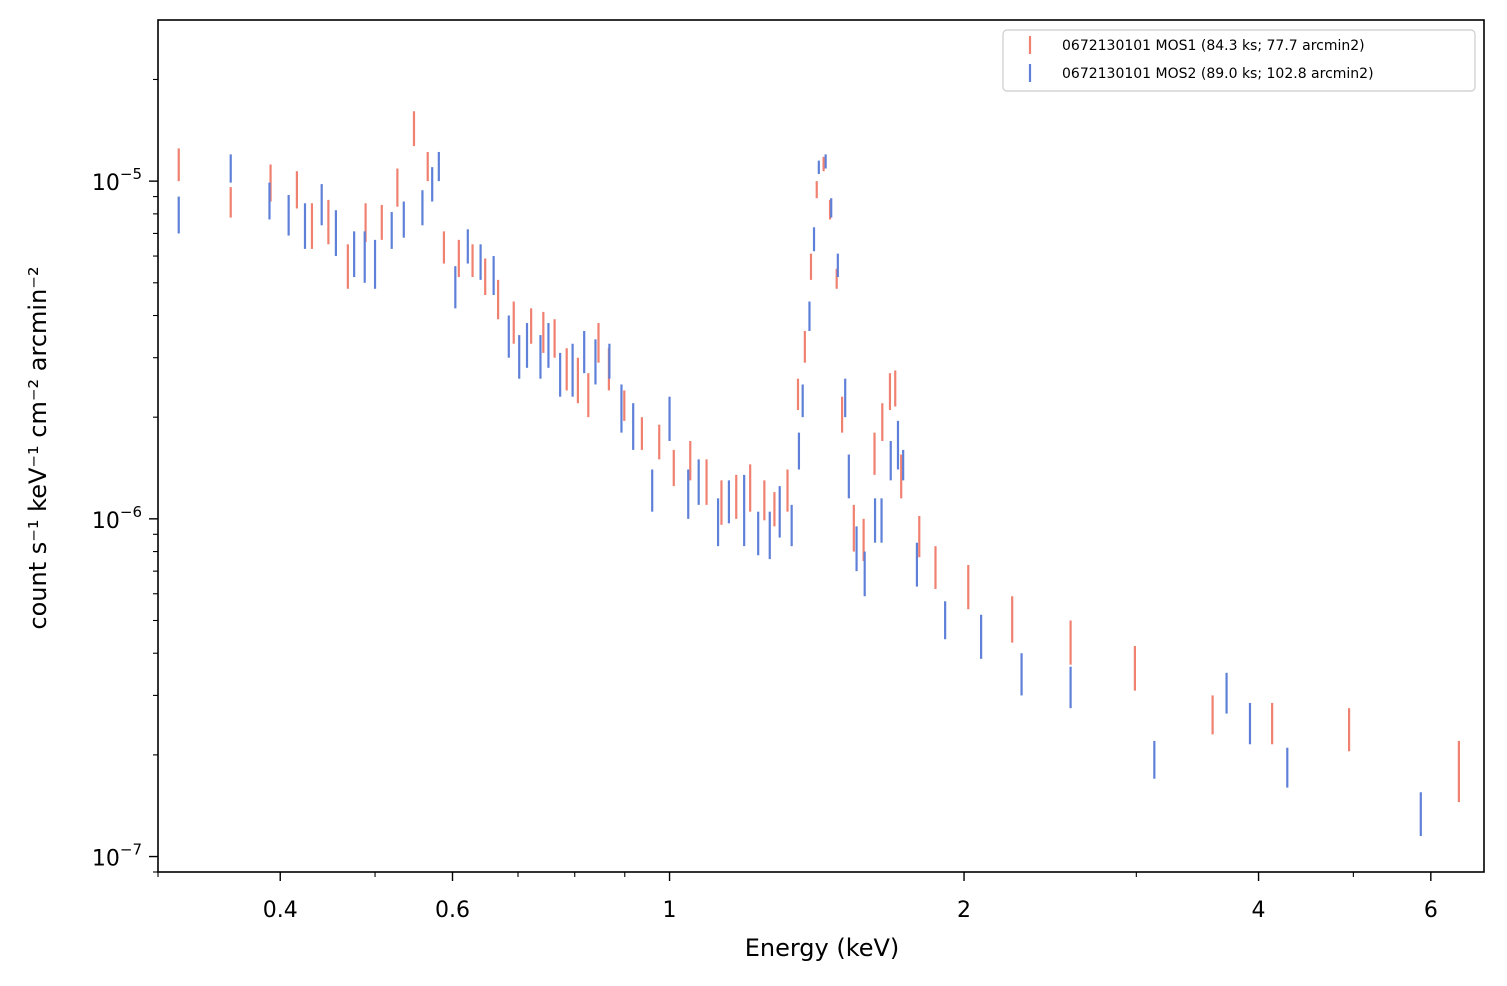 The image size is (1507, 986). Describe the element at coordinates (1218, 74) in the screenshot. I see `legend-label: 0672130101 MOS2 (89.0 ks; 102.8 arcmin2)` at that location.